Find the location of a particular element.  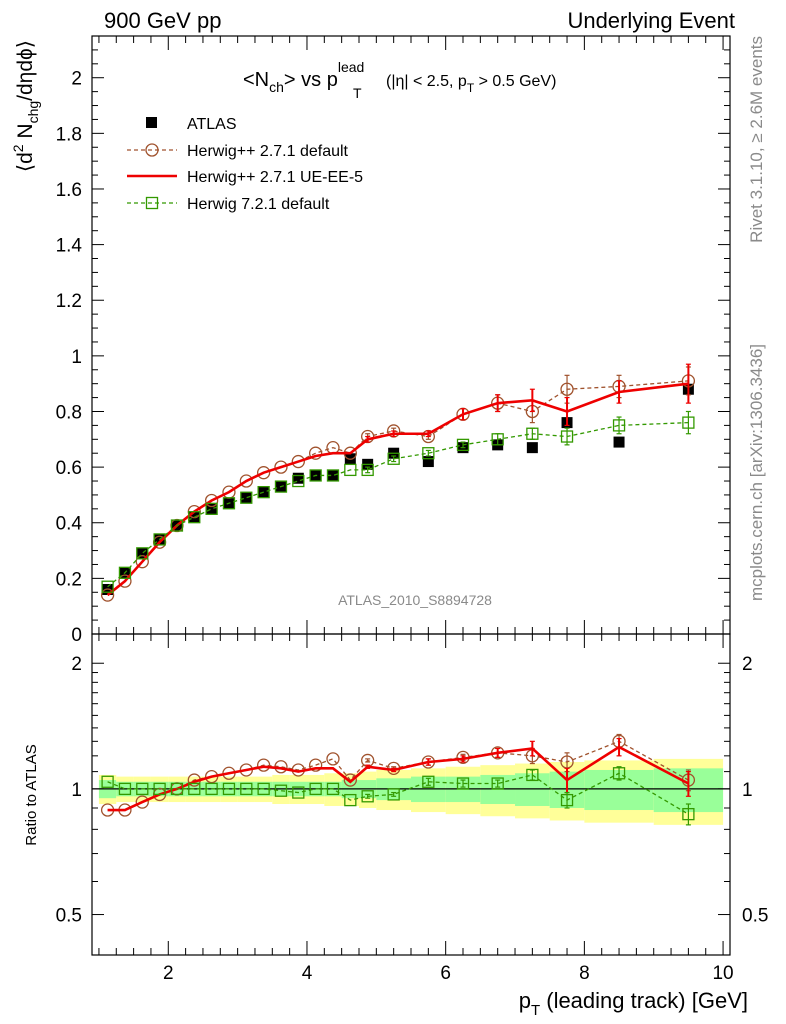

title-lt: <N is located at coordinates (256, 80).